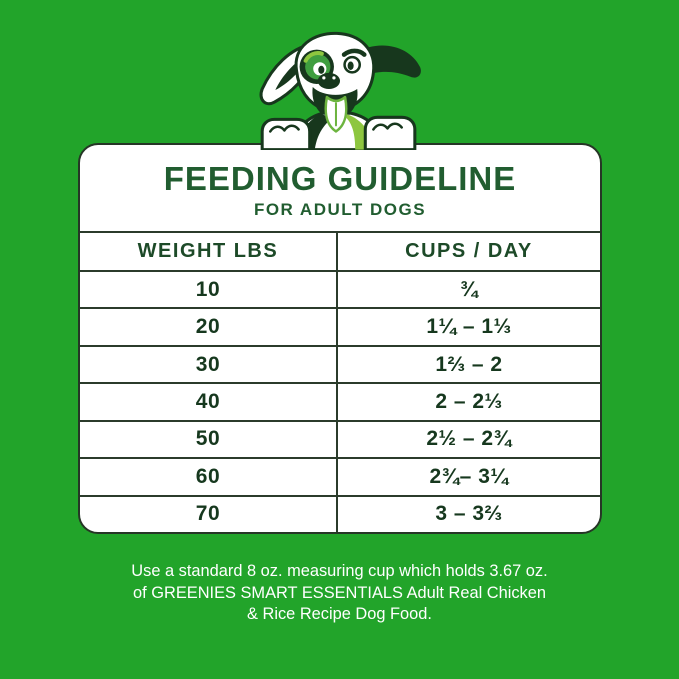  Describe the element at coordinates (209, 439) in the screenshot. I see `weight-cell: 50` at that location.